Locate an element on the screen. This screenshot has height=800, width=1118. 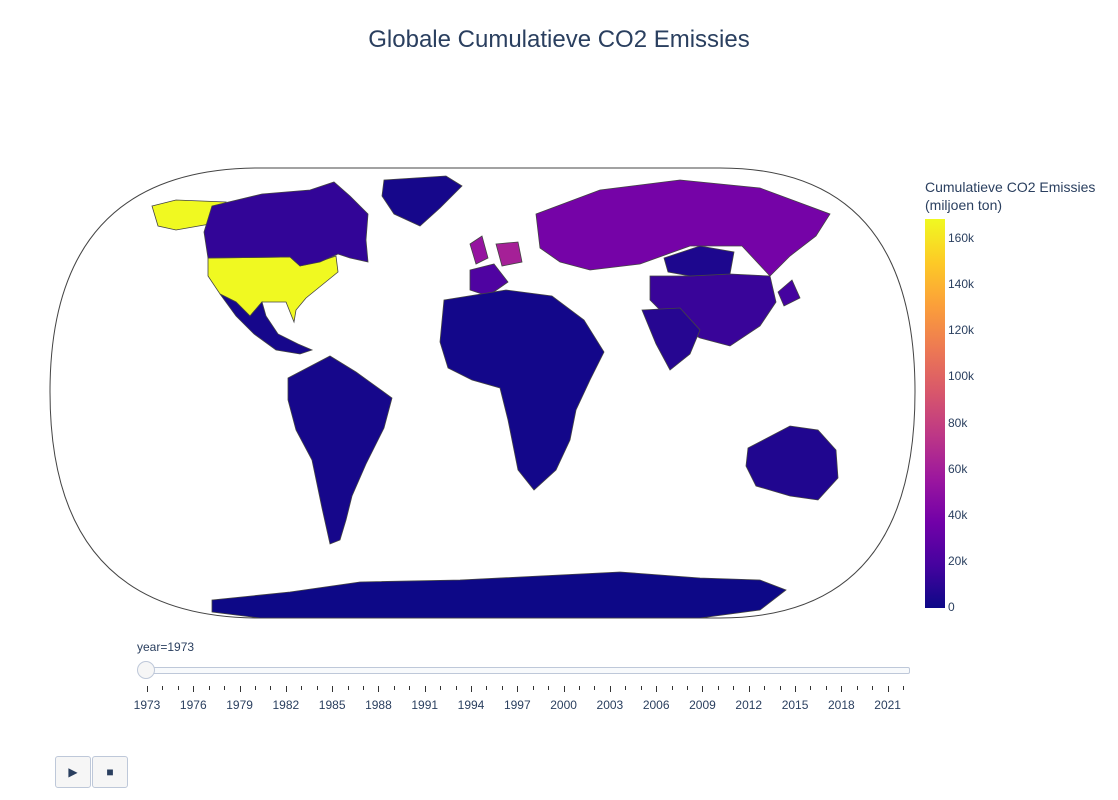
play-button: ▶ is located at coordinates (73, 772).